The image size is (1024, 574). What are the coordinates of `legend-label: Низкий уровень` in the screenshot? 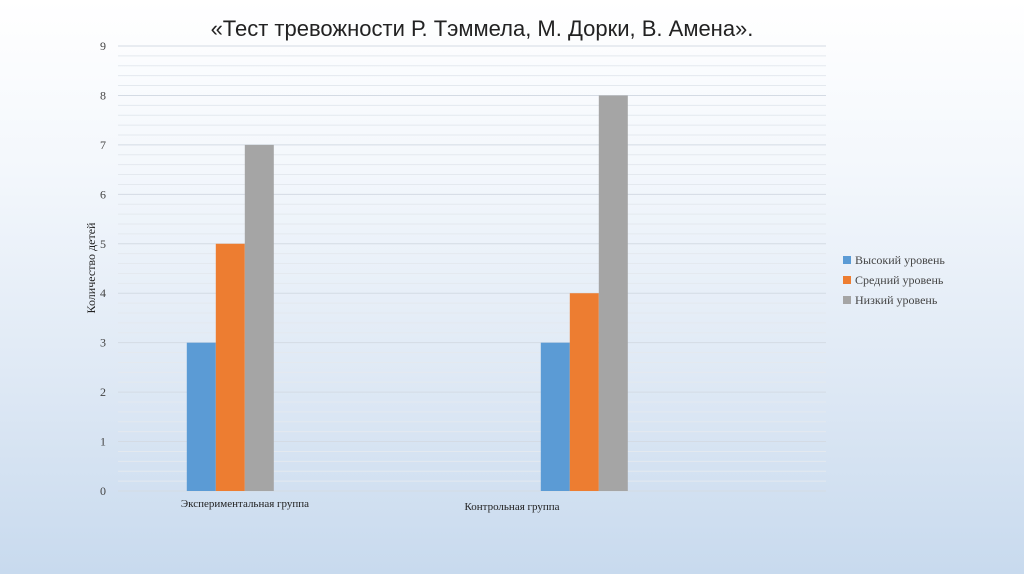 It's located at (896, 300).